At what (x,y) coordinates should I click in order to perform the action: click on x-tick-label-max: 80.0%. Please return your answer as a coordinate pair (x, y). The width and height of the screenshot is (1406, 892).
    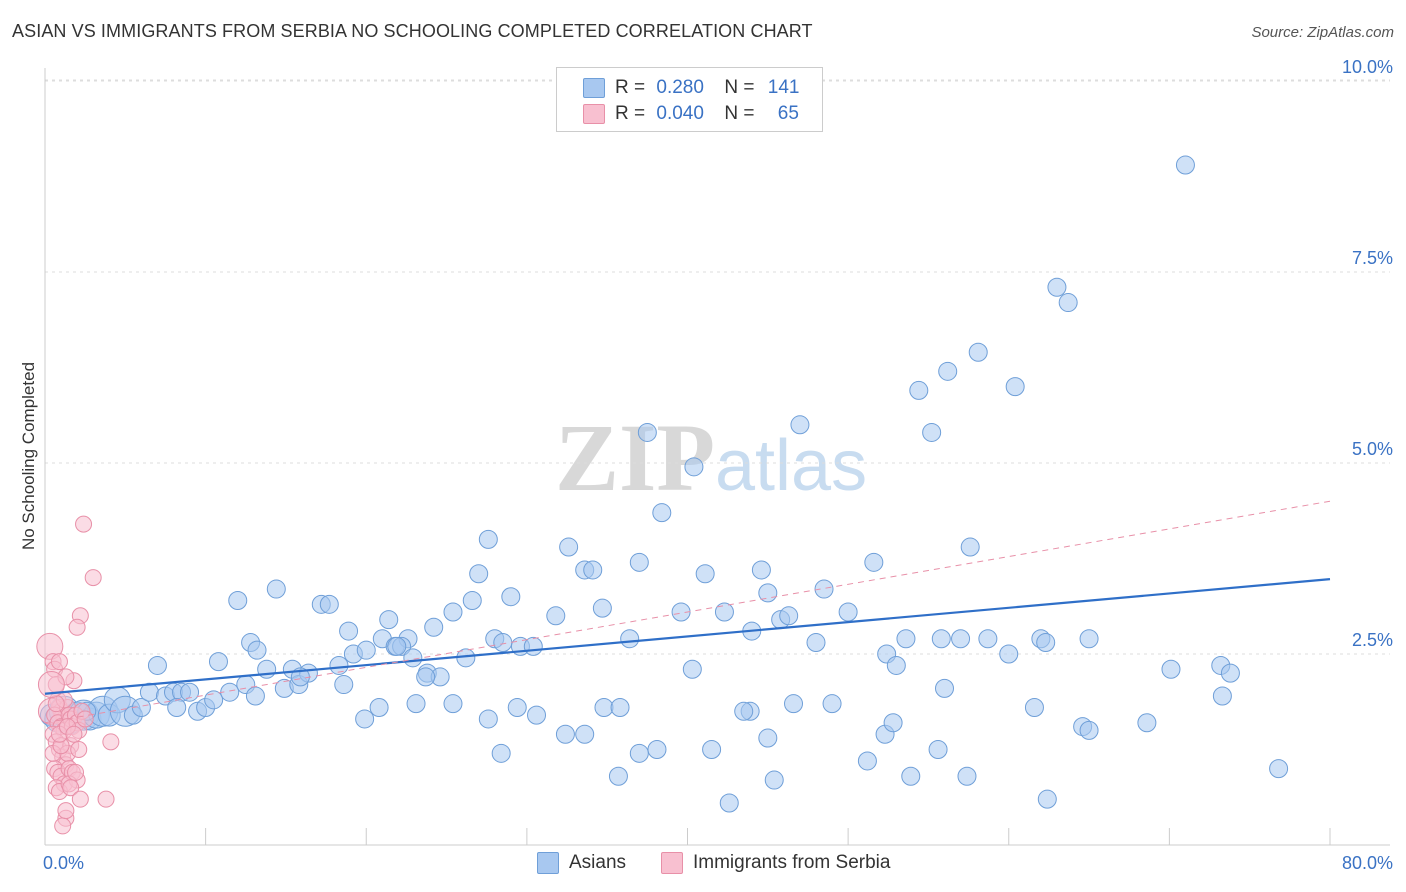
    Looking at the image, I should click on (1367, 863).